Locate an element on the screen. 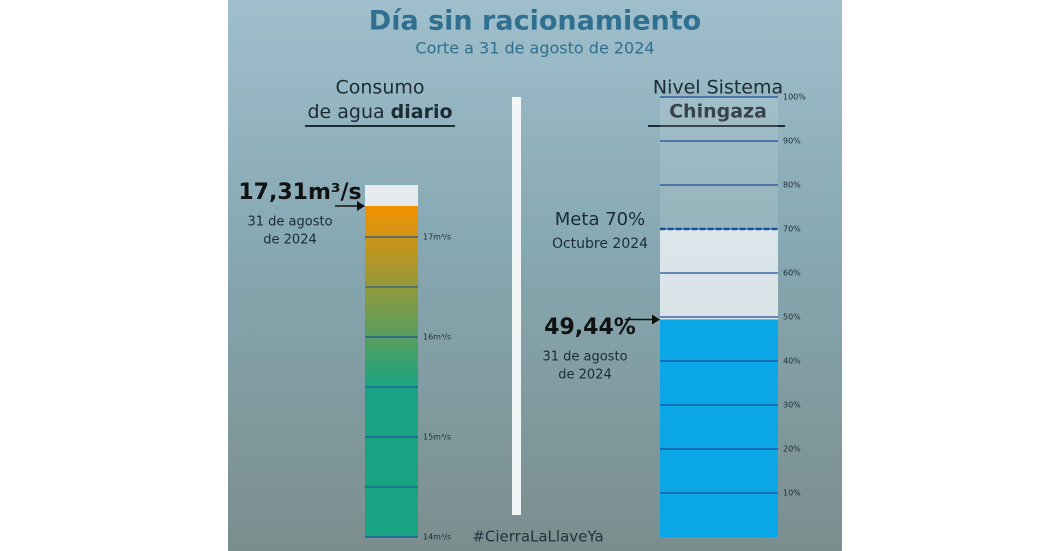 The height and width of the screenshot is (551, 1050). y-tick-label: 14m³/s is located at coordinates (437, 537).